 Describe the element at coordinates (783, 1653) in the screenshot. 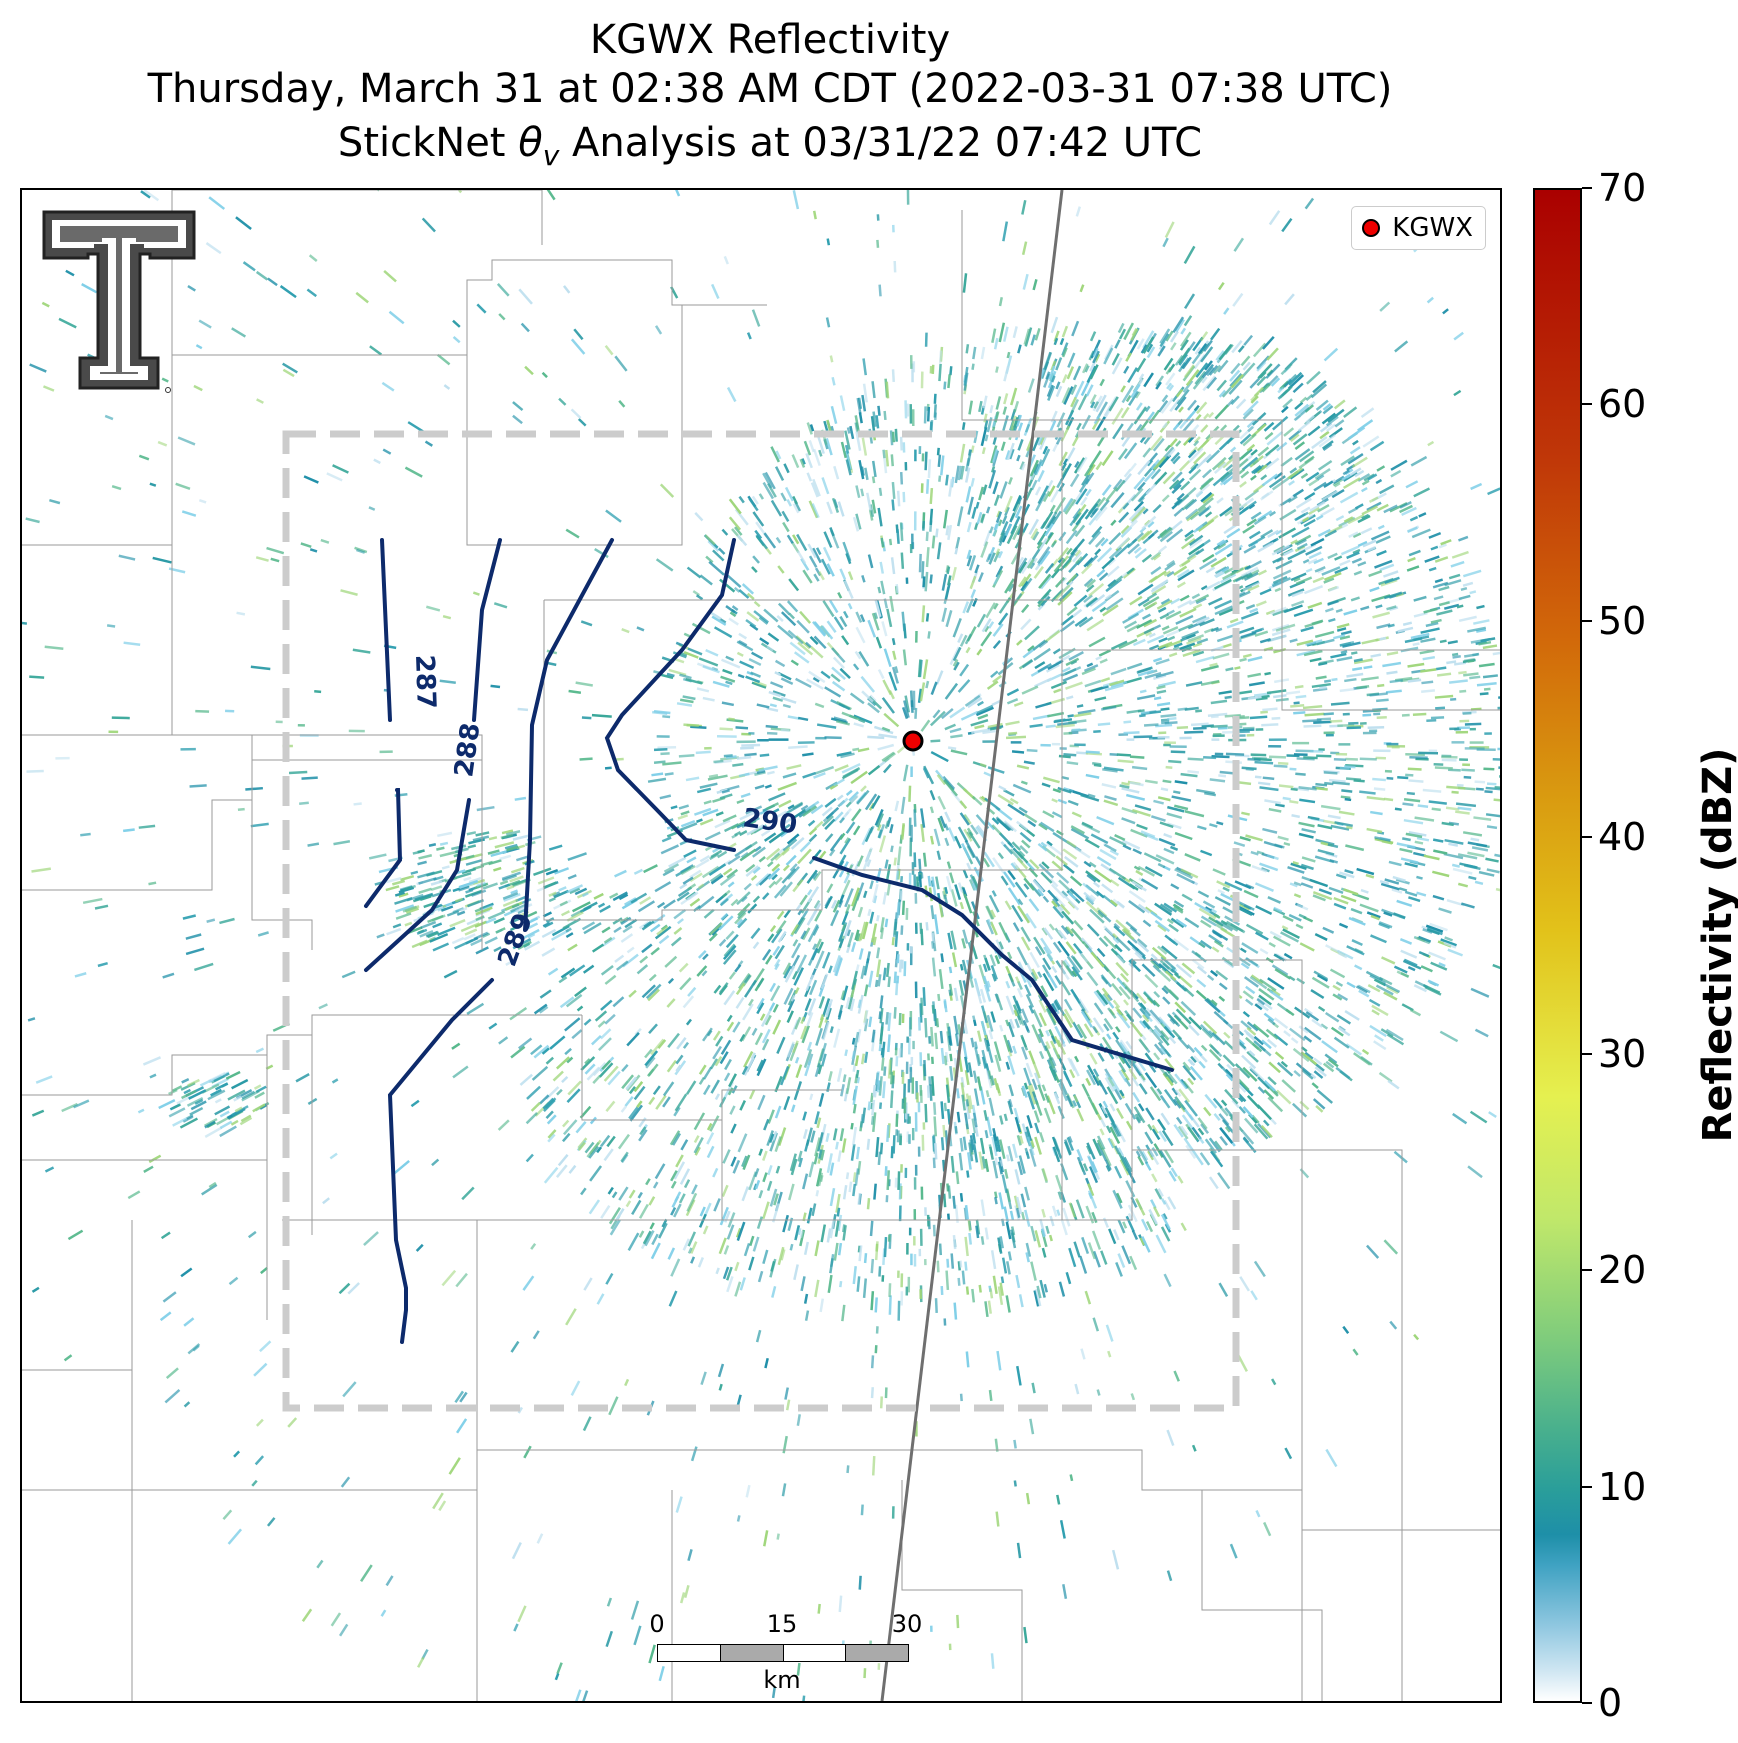

I see `scale-bar-segments` at that location.